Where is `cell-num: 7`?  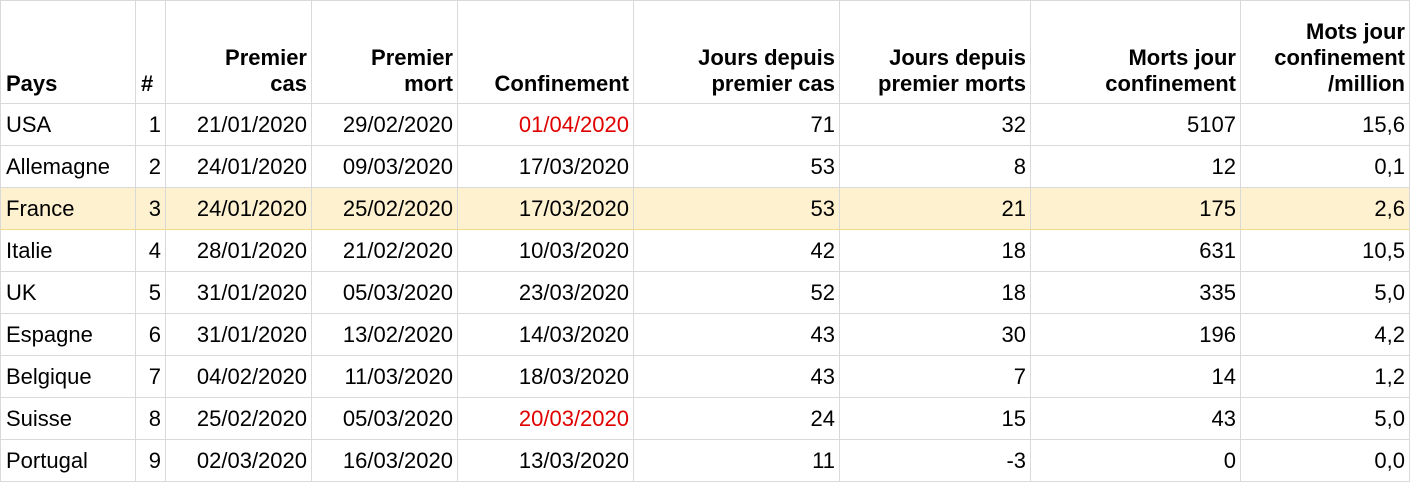
cell-num: 7 is located at coordinates (150, 376).